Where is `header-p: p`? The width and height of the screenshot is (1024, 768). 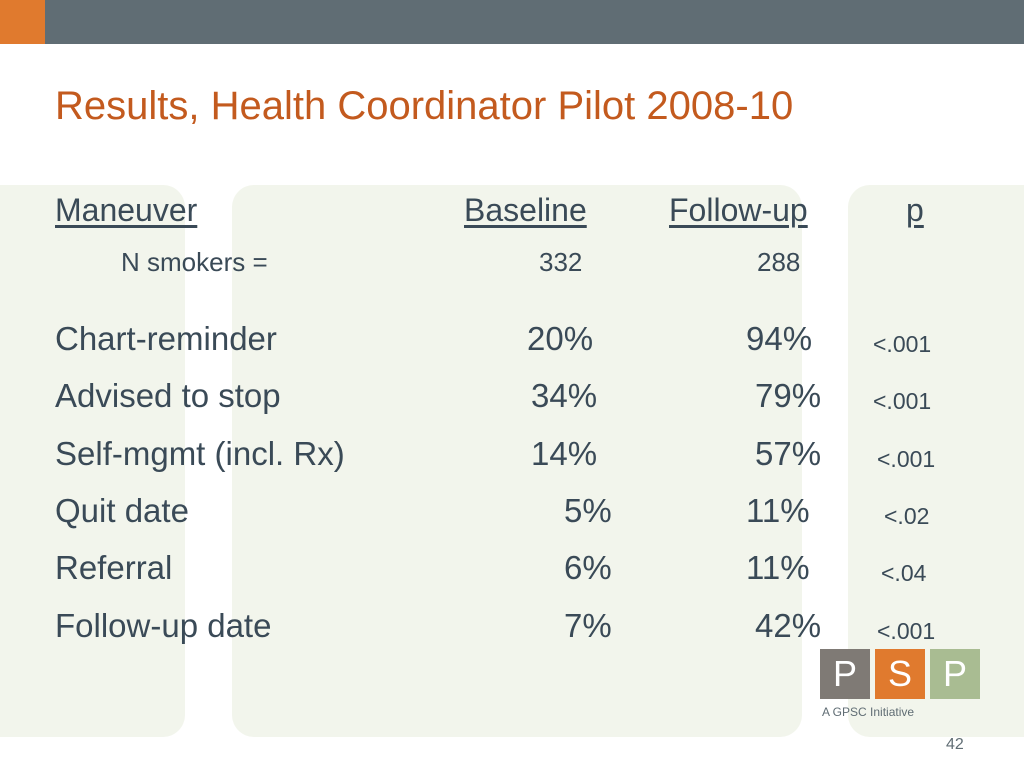
header-p: p is located at coordinates (915, 210).